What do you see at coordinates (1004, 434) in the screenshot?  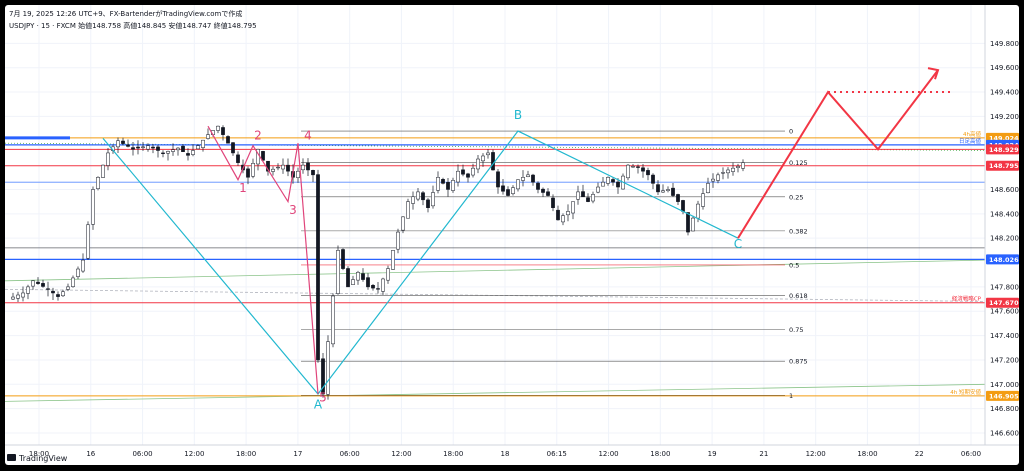 I see `price-axis-label: 146.600` at bounding box center [1004, 434].